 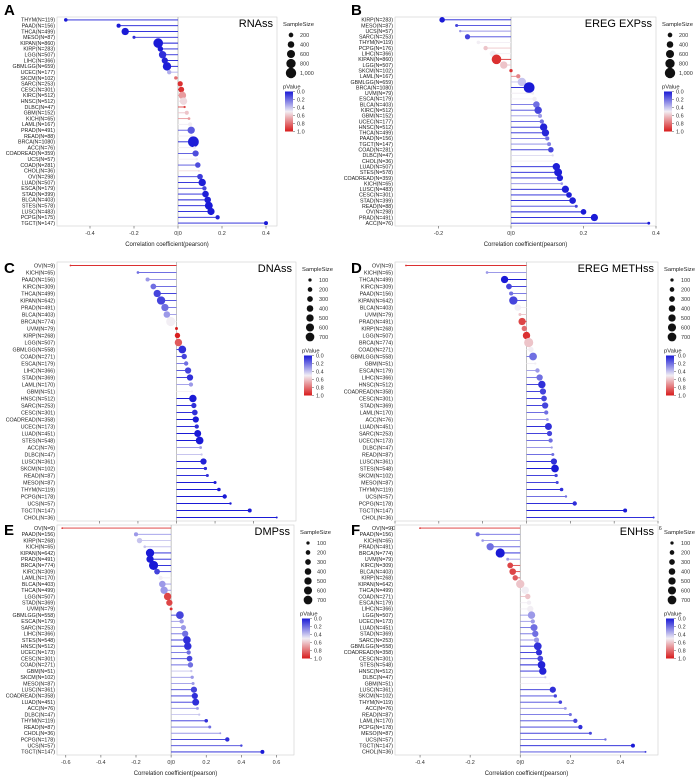 I want to click on pvalue-tick-label: 1.0, so click(x=682, y=397).